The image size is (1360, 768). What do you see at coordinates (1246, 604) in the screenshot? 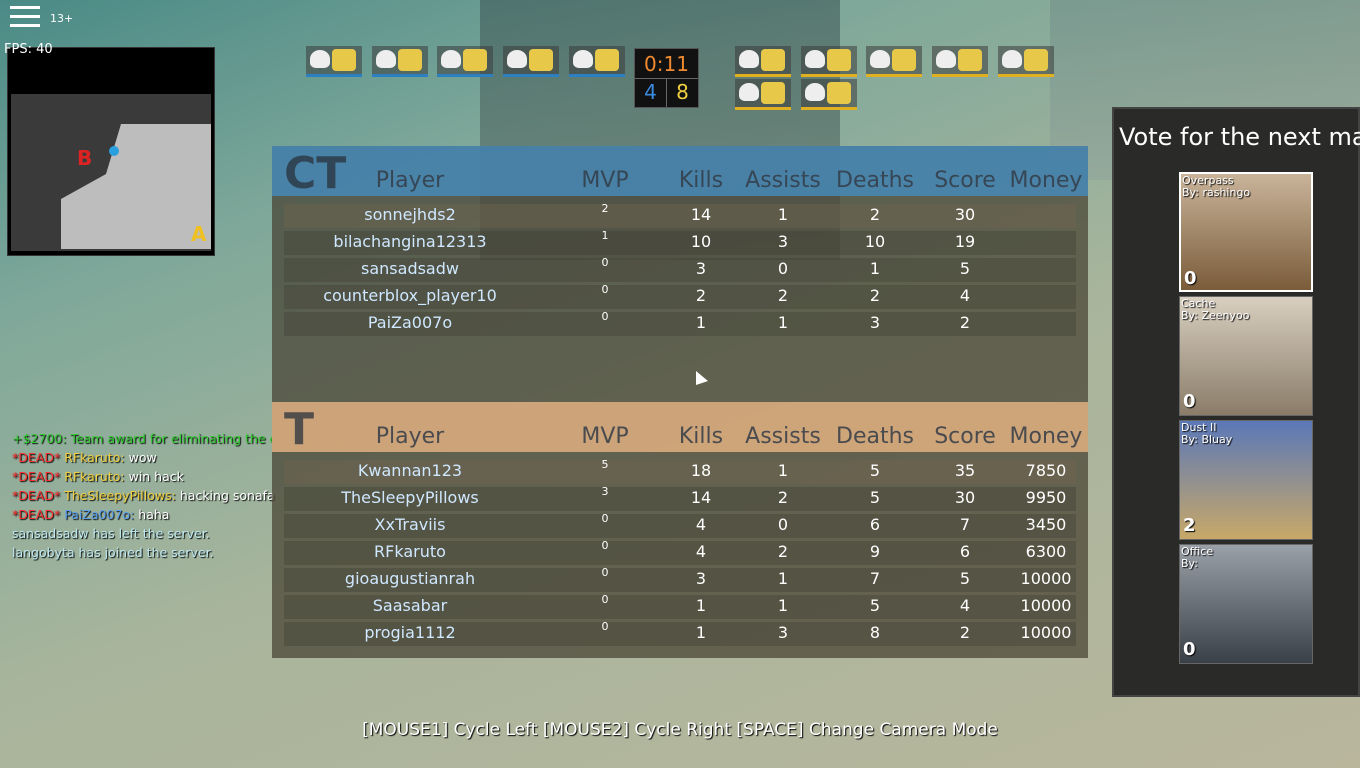
I see `map-option: Office By: 0` at bounding box center [1246, 604].